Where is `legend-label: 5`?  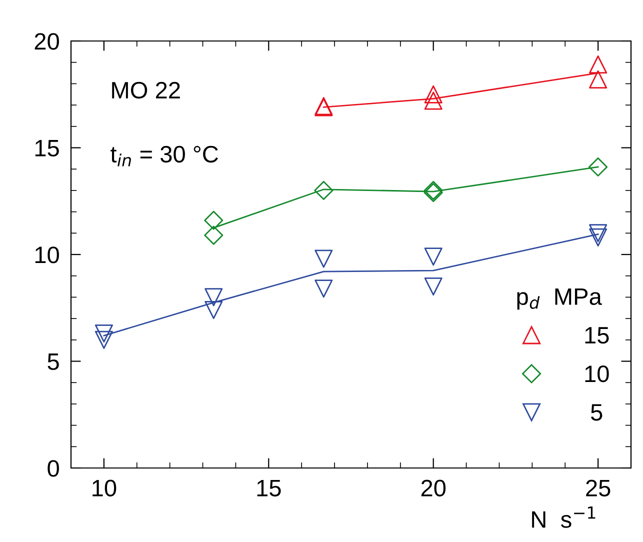
legend-label: 5 is located at coordinates (596, 412).